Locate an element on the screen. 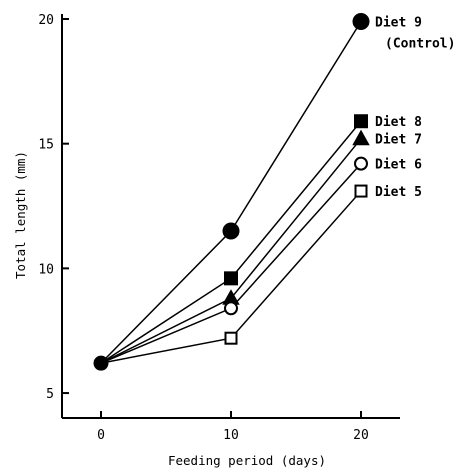 The image size is (469, 470). x-axis-label: Feeding period (days) is located at coordinates (247, 460).